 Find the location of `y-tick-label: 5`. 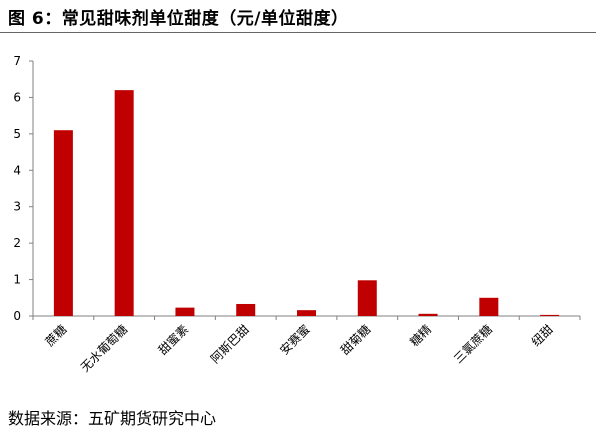

y-tick-label: 5 is located at coordinates (17, 134).